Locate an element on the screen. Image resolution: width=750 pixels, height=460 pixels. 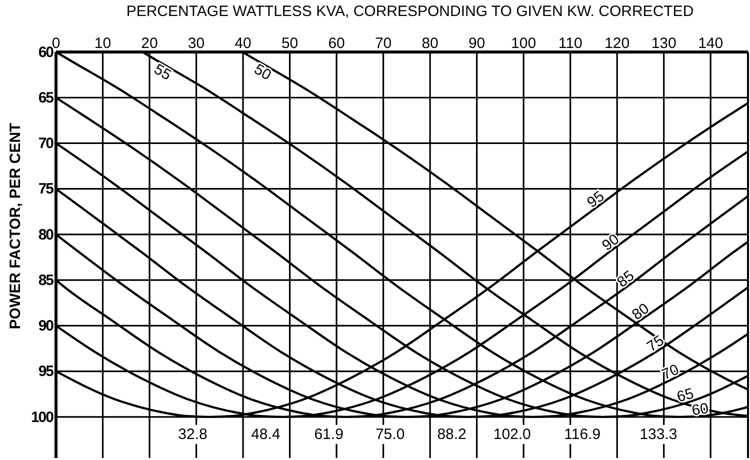
text: 80 is located at coordinates (640, 312).